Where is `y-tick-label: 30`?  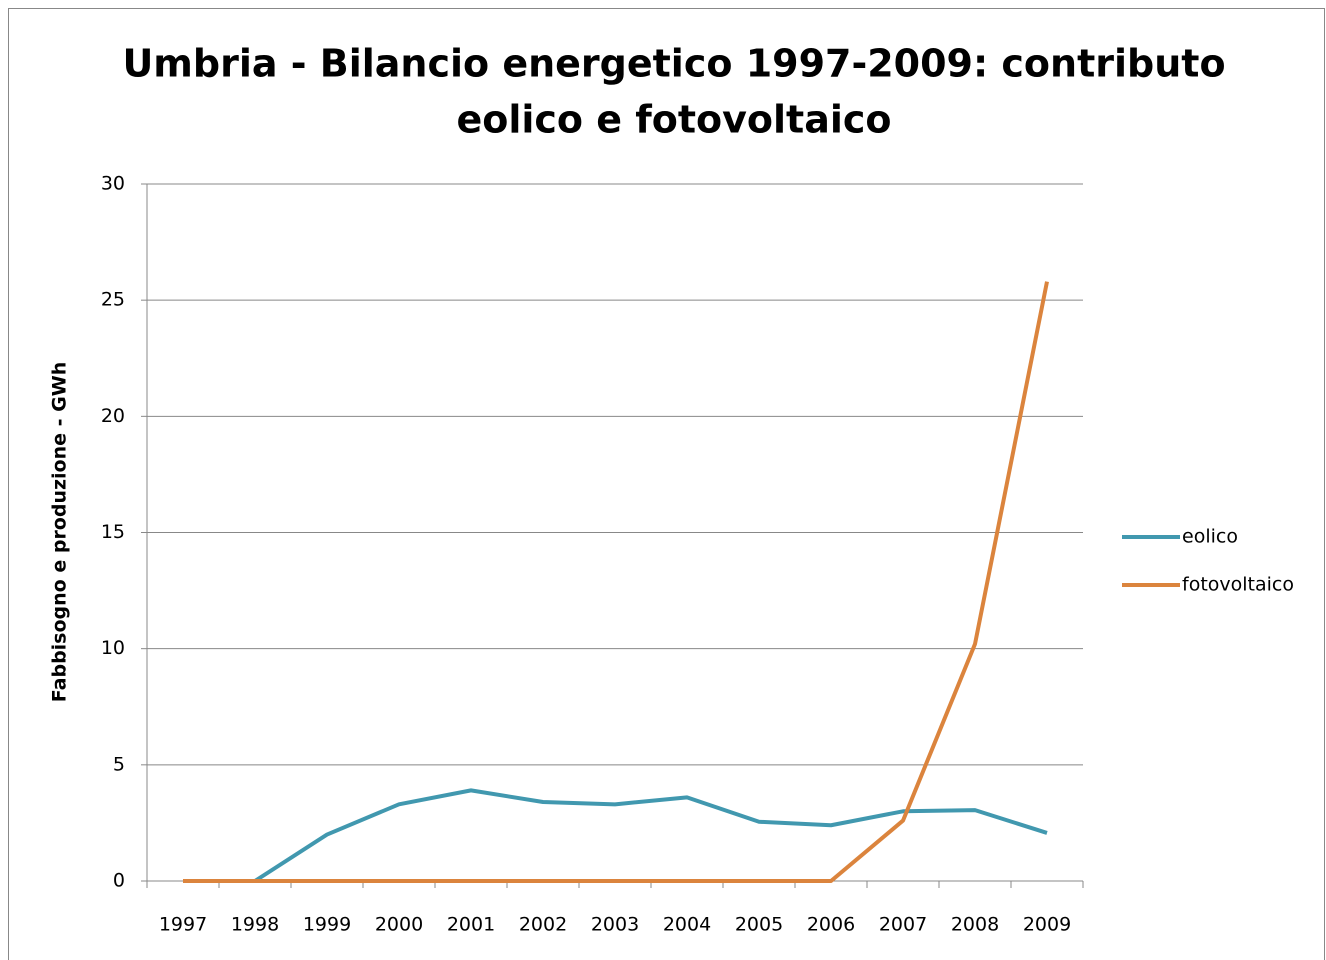 y-tick-label: 30 is located at coordinates (113, 184).